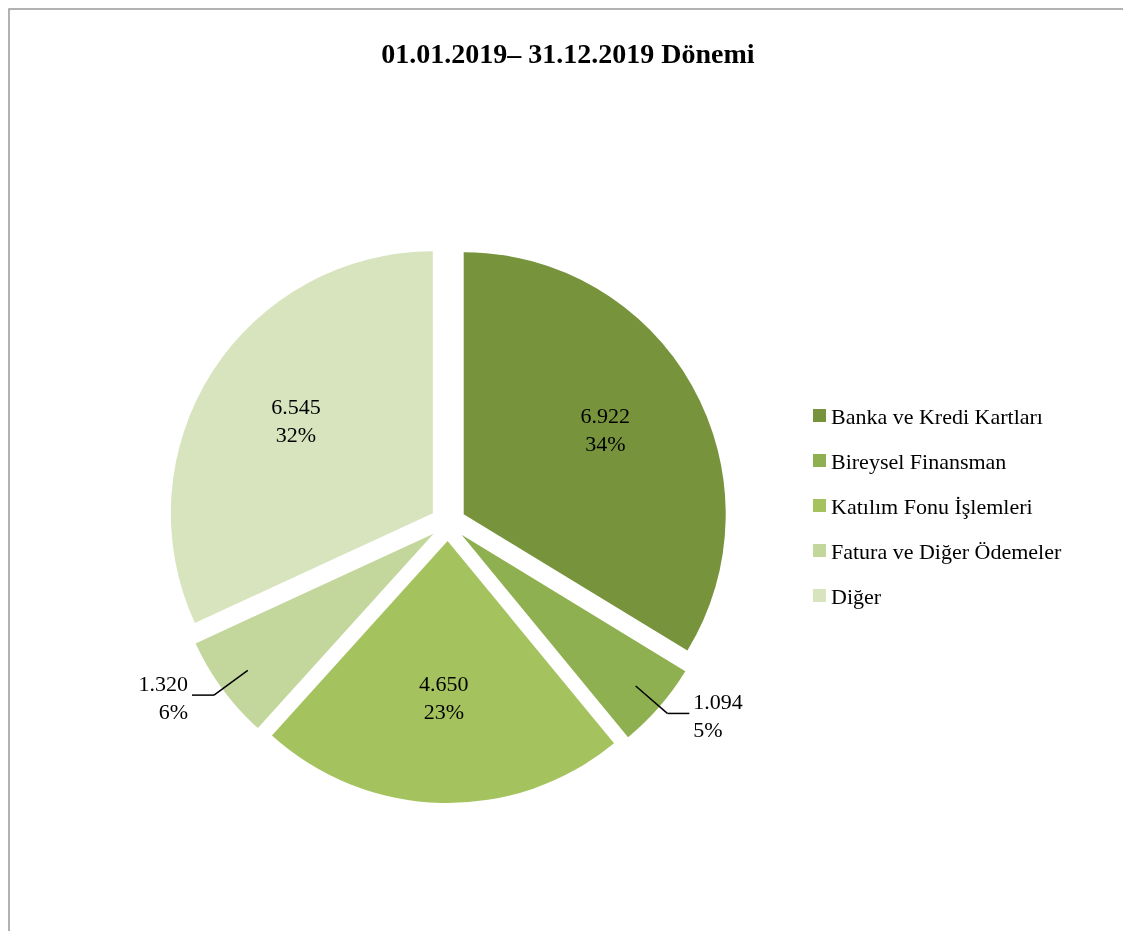 Image resolution: width=1123 pixels, height=931 pixels. Describe the element at coordinates (946, 551) in the screenshot. I see `legend-label: Fatura ve Diğer Ödemeler` at that location.